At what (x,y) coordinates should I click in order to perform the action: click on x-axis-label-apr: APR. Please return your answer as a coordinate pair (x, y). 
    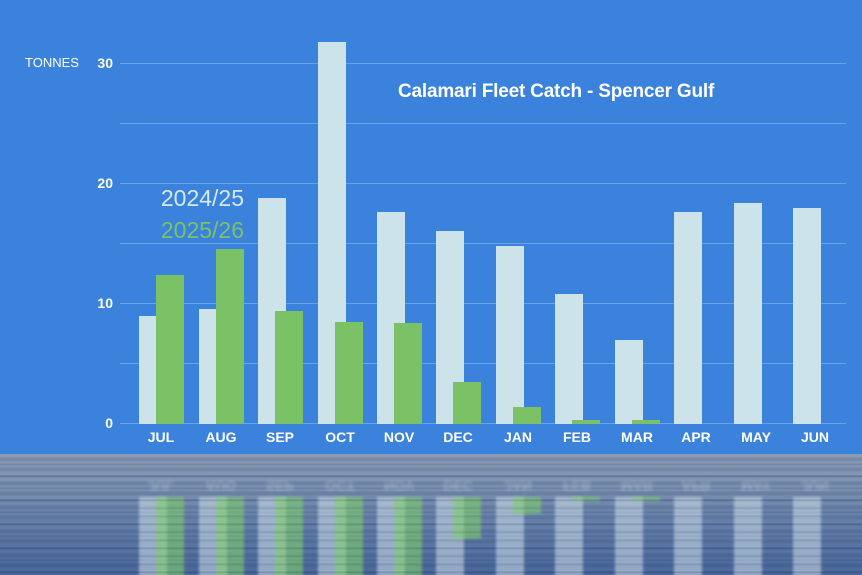
    Looking at the image, I should click on (696, 437).